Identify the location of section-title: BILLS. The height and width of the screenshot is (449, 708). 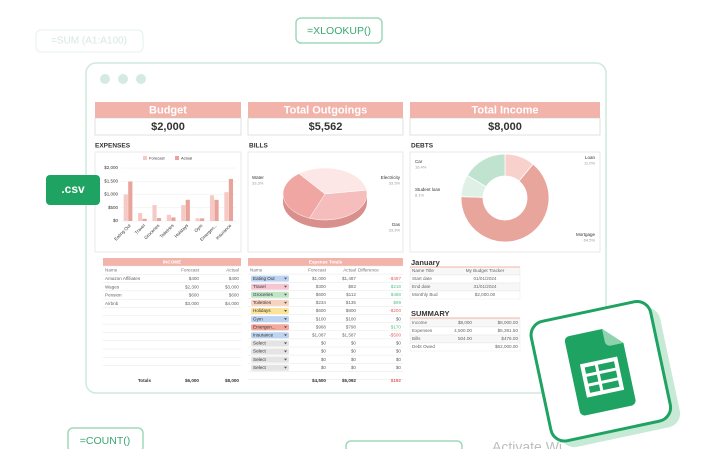
(258, 146).